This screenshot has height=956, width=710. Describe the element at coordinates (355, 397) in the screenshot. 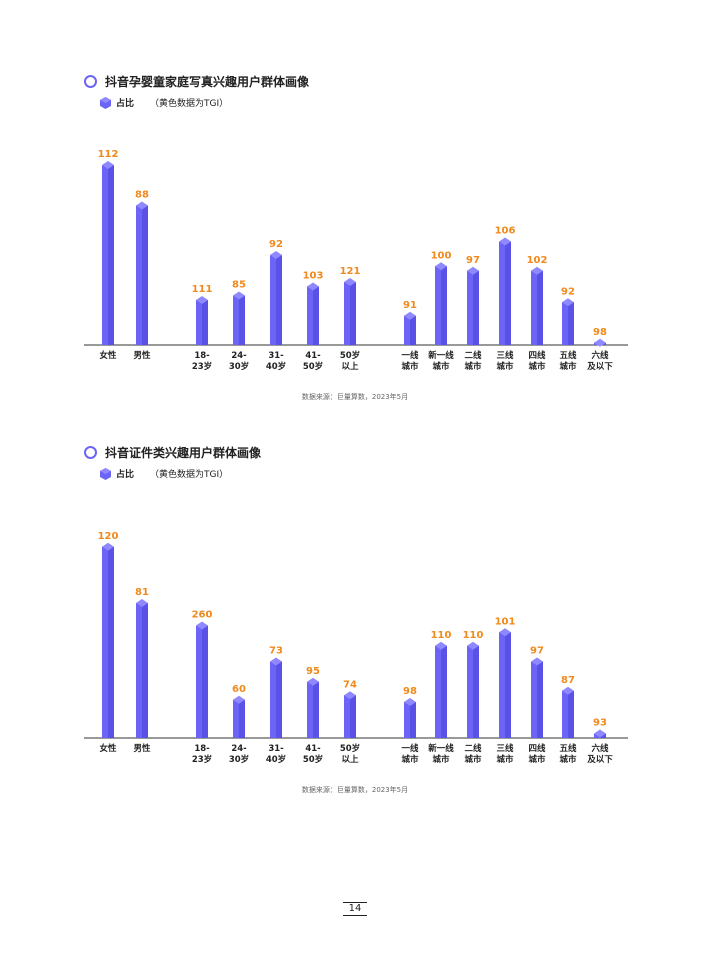

I see `chart-1-source: 数据来源：巨量算数，2023年5月` at that location.